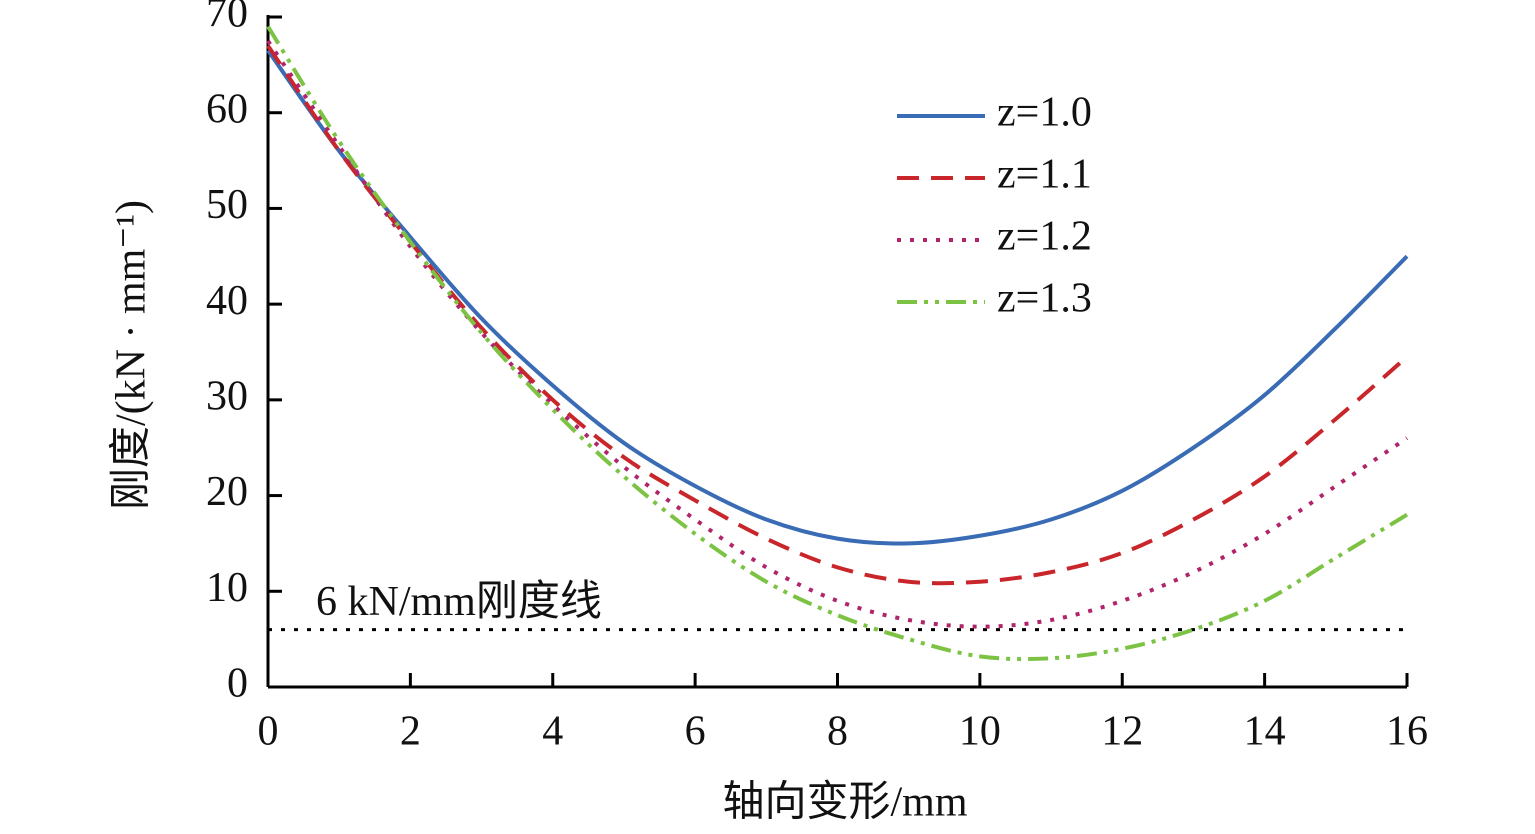 The width and height of the screenshot is (1535, 834). Describe the element at coordinates (1044, 237) in the screenshot. I see `legend-label: z=1.2` at that location.